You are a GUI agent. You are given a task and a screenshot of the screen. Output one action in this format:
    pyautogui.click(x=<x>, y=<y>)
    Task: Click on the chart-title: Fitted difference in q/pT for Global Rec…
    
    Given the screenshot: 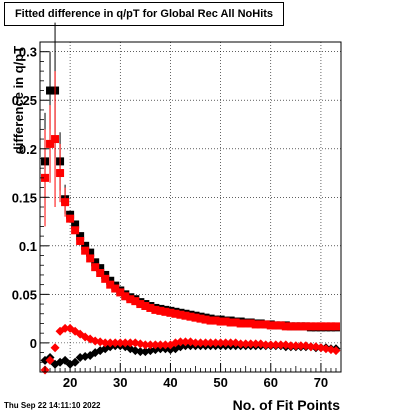 What is the action you would take?
    pyautogui.click(x=144, y=14)
    